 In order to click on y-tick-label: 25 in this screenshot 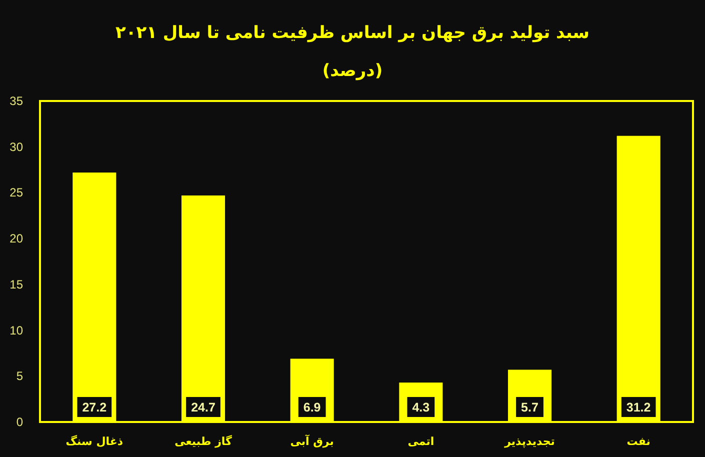, I will do `click(17, 193)`.